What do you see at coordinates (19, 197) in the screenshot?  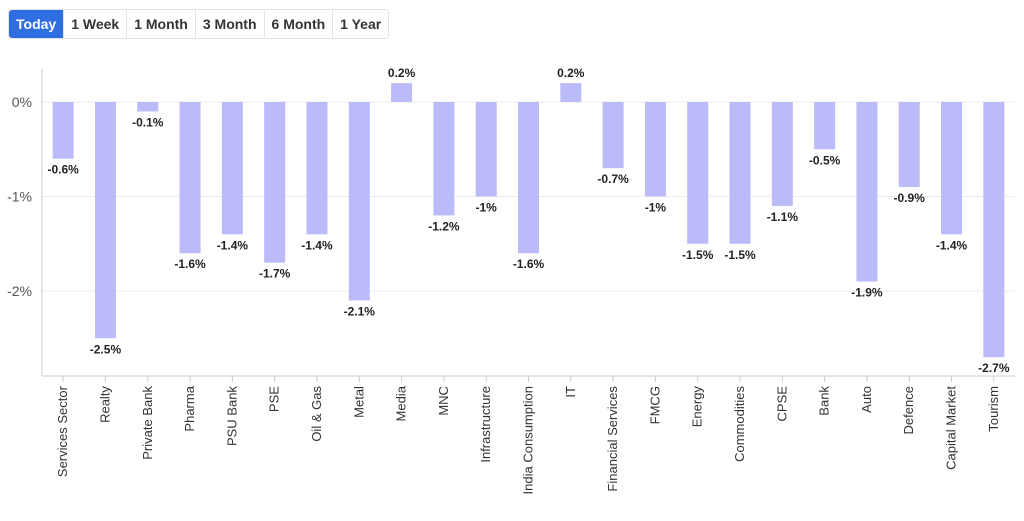 I see `y-tick-label: -1%` at bounding box center [19, 197].